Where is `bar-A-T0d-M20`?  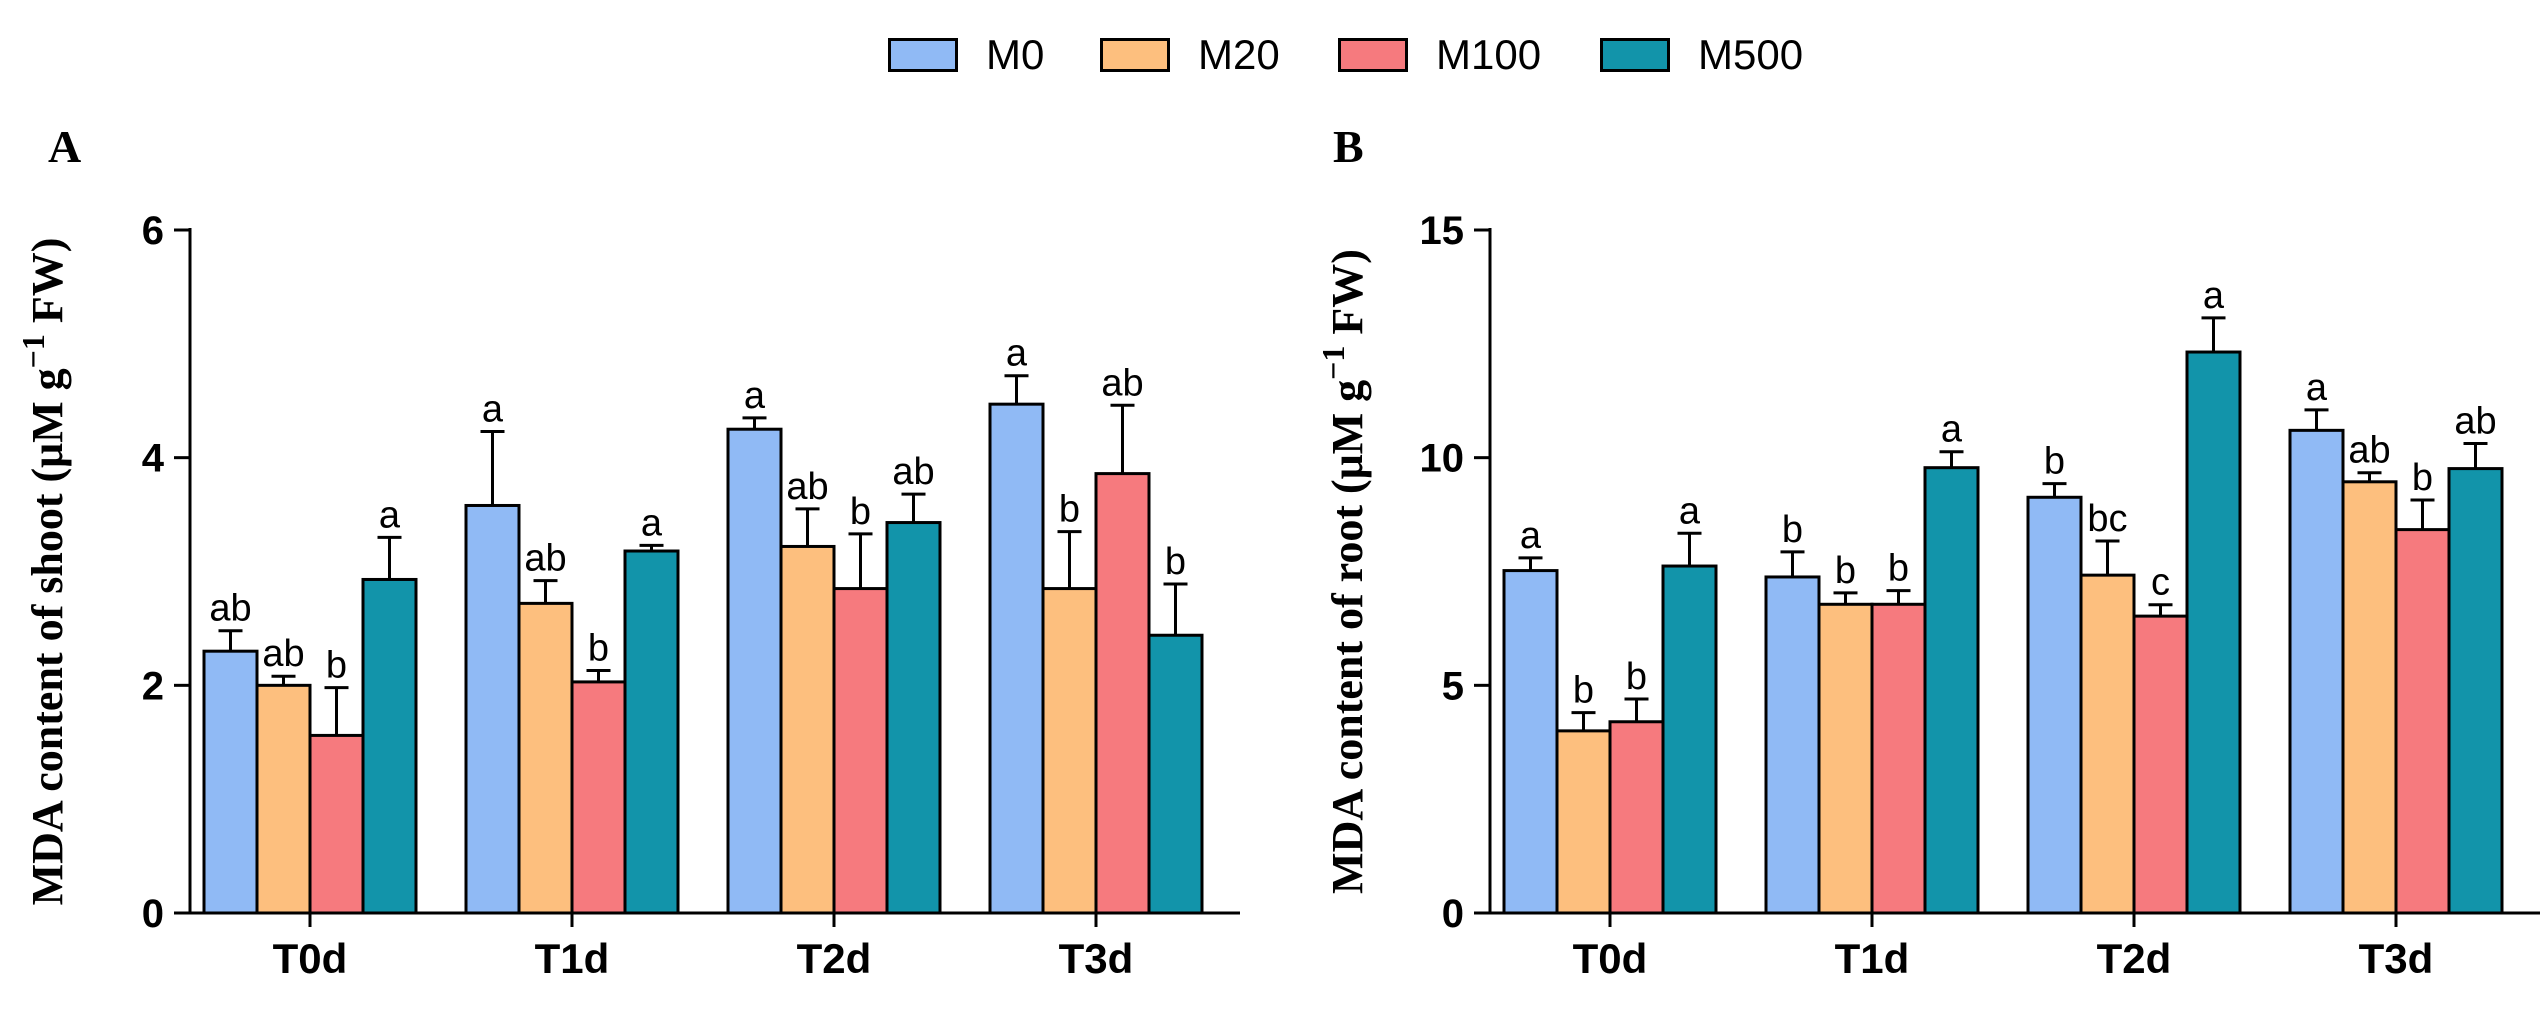
bar-A-T0d-M20 is located at coordinates (283, 799).